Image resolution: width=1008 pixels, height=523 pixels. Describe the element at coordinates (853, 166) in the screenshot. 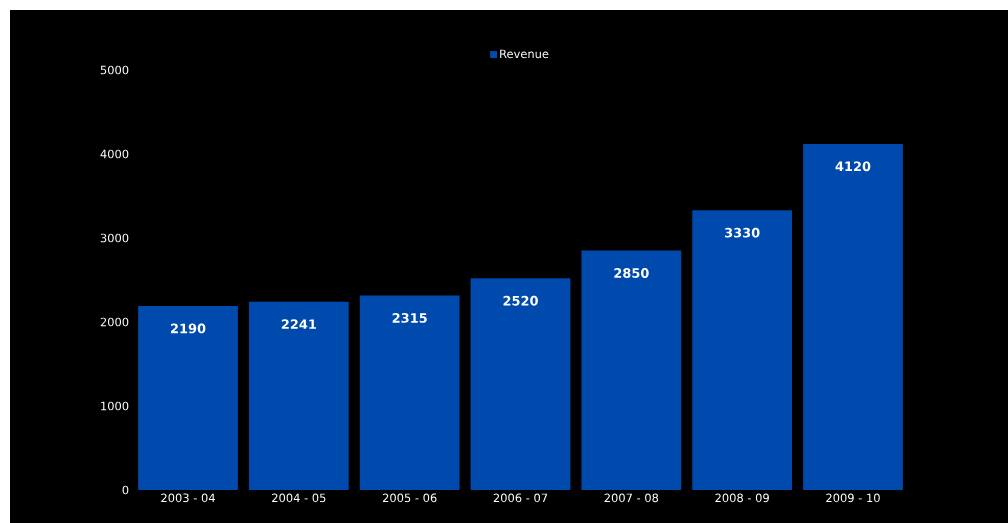

I see `data-label: 4120` at that location.